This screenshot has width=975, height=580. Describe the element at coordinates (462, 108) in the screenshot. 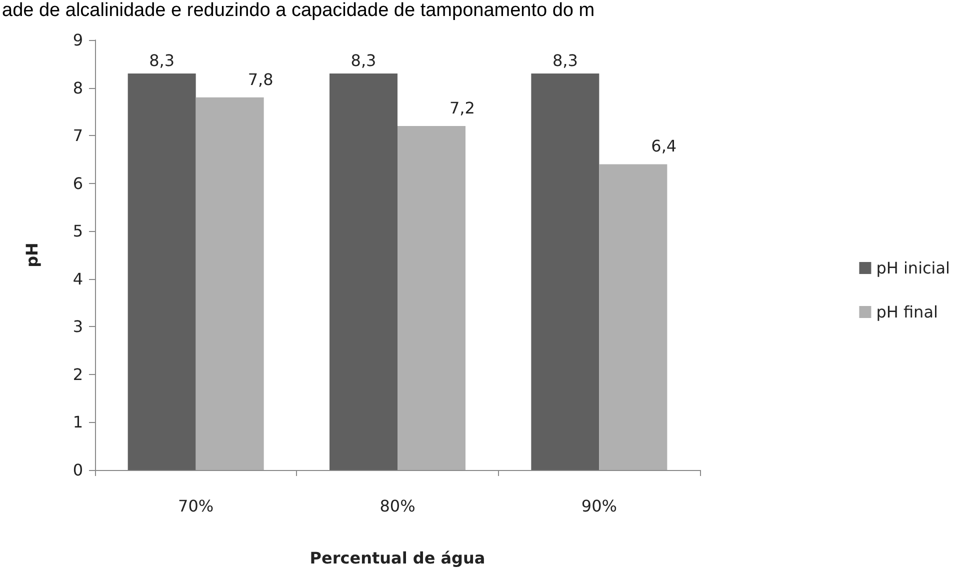

I see `data-label: 7,2` at that location.